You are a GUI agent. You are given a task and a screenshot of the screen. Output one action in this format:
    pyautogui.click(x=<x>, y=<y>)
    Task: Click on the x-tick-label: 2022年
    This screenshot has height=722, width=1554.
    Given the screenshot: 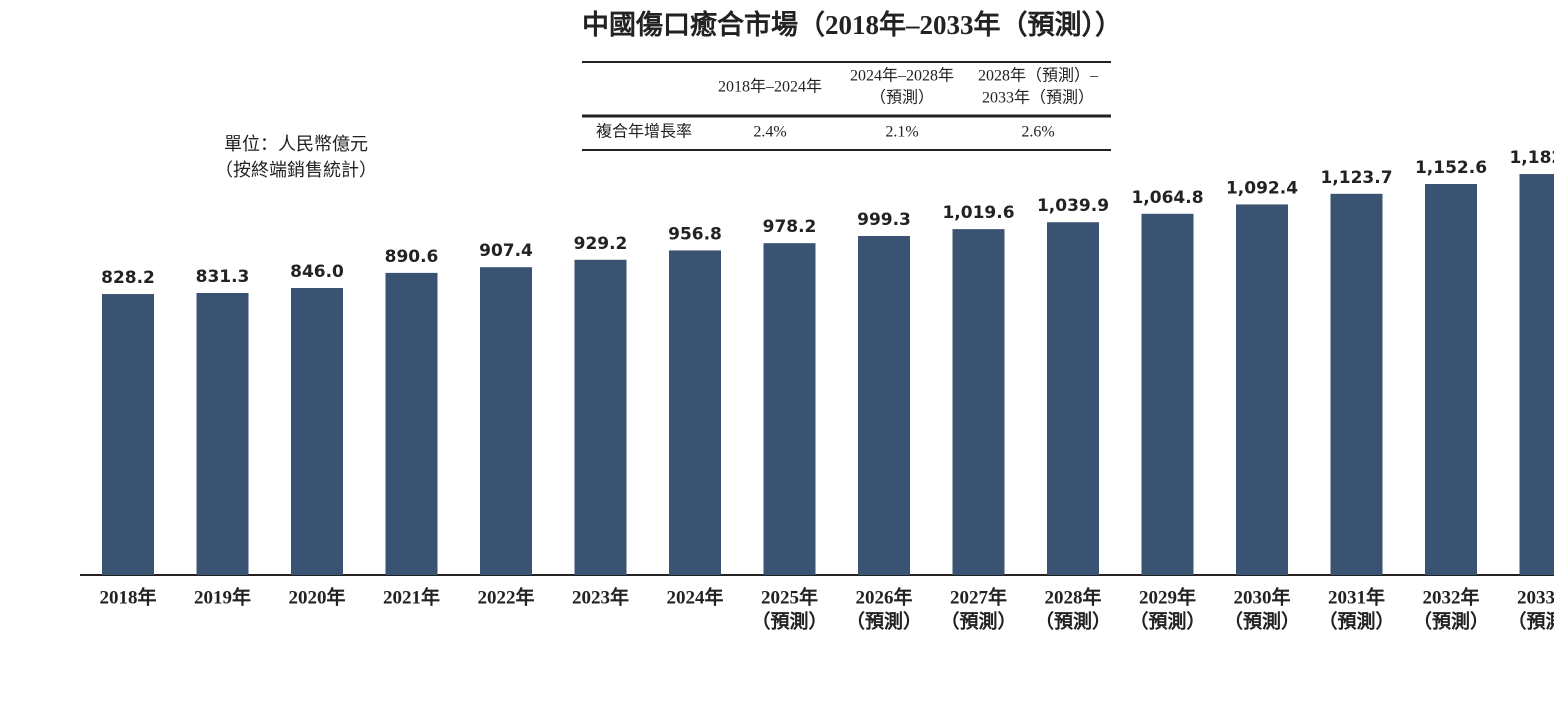 What is the action you would take?
    pyautogui.click(x=505, y=596)
    